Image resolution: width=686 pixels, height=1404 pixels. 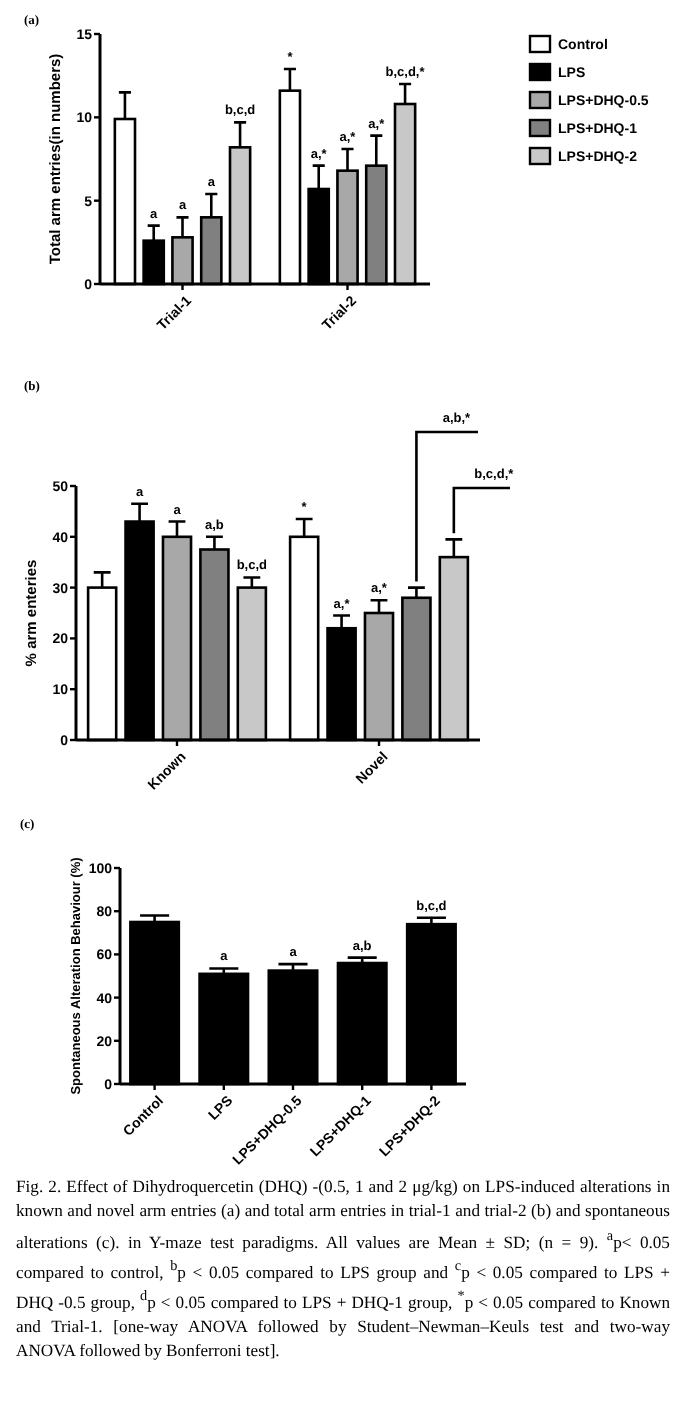 What do you see at coordinates (343, 1268) in the screenshot?
I see `text: Fig. 2. Effect of Dihydroquercetin (DHQ) -(0.5, 1 and 2 μg/kg) on LPS-induced alterations in known and novel arm entries (a) and total arm entries in trial-1 and trial-2 (b) and spontaneous alterations (c). in Y-maze test paradigms. All values are Mean ± SD; (n = 9). $^{a}$p< 0.05 compared to control, $^{b}$p < 0.05 compared to LPS group and $^{c}$p < 0.05 compared to LPS + DHQ -0.5 group, $^{d}$p < 0.05 compared to LPS + DHQ-1 group, $^{*}$p < 0.05 compared to Known and Trial-1. [one-way ANOVA followed by Student–Newman–Keuls test and two-way ANOVA followed by Bonferroni test].` at bounding box center [343, 1268].